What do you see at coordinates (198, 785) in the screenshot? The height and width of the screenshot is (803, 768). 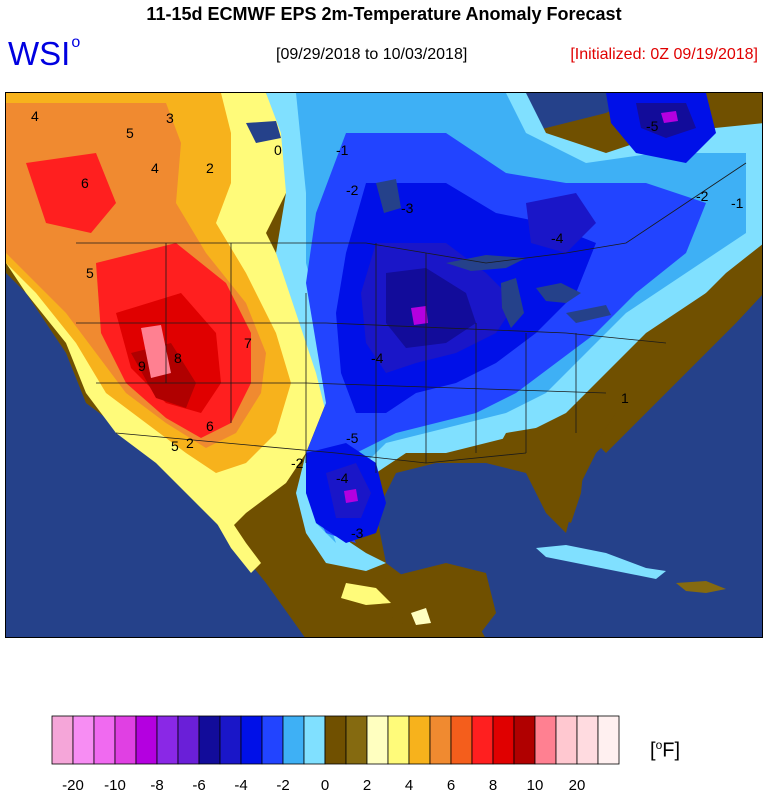 I see `legend-tick-label: -6` at bounding box center [198, 785].